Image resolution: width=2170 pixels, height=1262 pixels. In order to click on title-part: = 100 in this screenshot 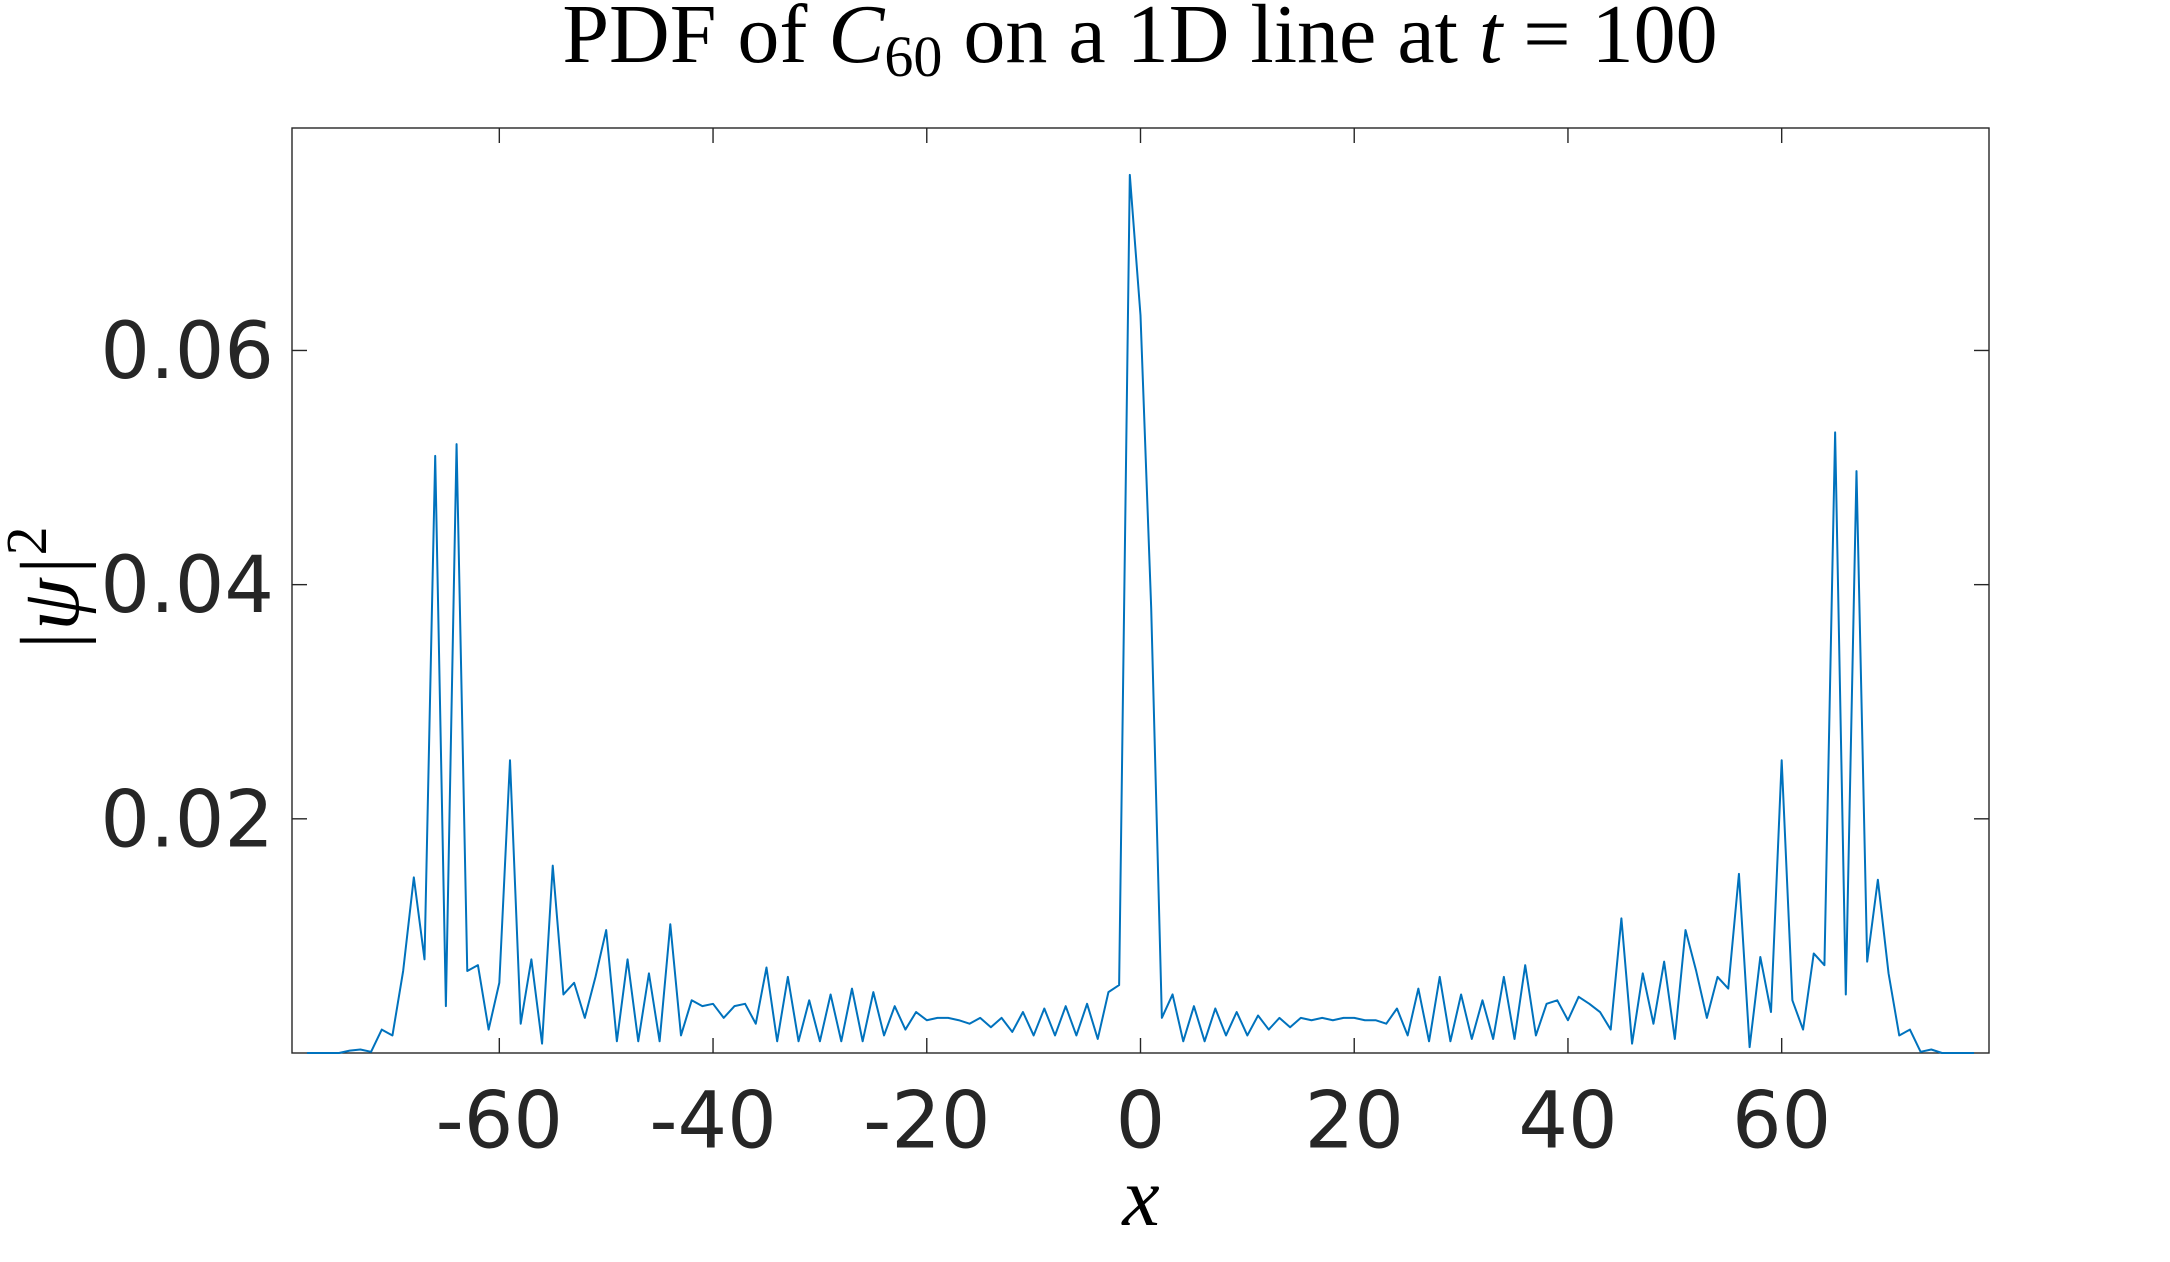, I will do `click(1609, 40)`.